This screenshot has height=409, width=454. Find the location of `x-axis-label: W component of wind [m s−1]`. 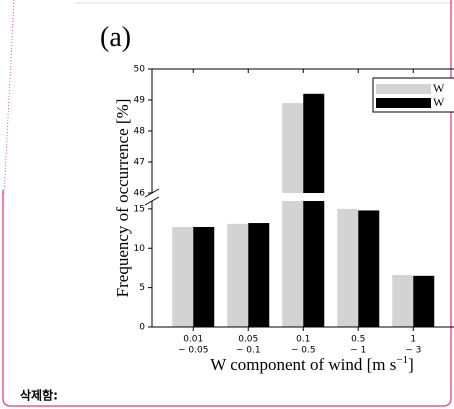

x-axis-label: W component of wind [m s−1] is located at coordinates (312, 364).